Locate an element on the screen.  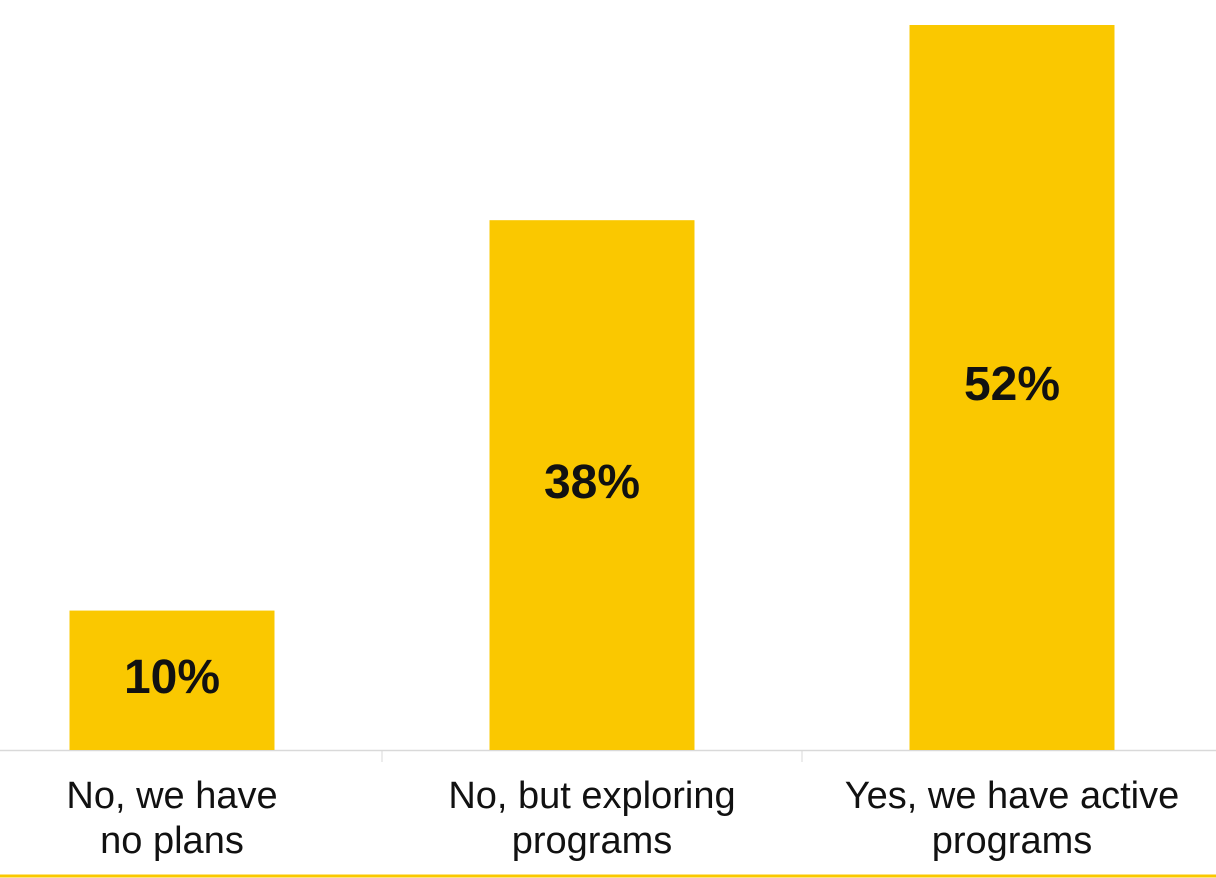
x-tick-label: No, but exploring programs is located at coordinates (592, 818).